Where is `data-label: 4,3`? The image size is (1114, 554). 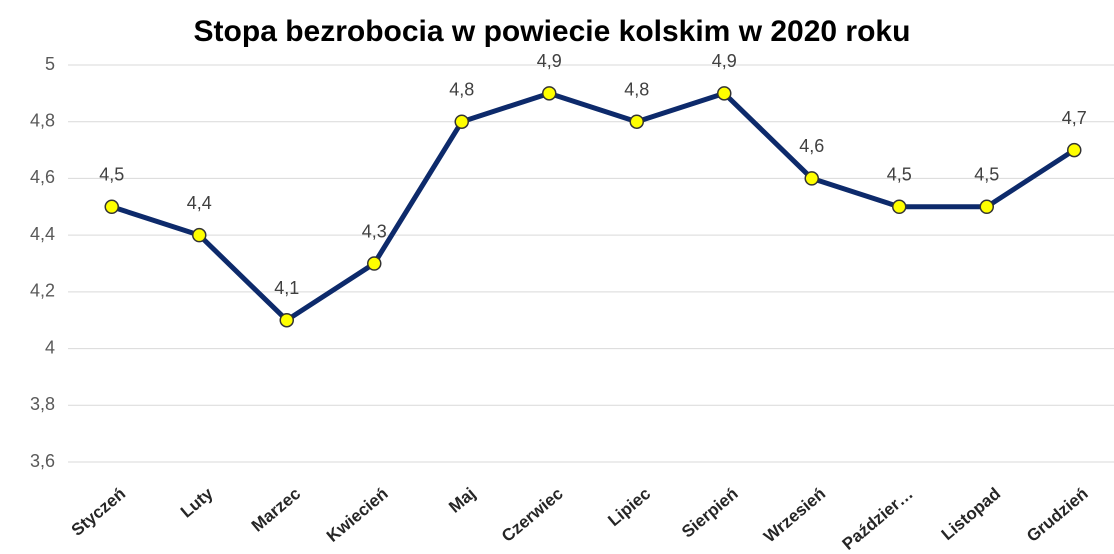 data-label: 4,3 is located at coordinates (374, 231).